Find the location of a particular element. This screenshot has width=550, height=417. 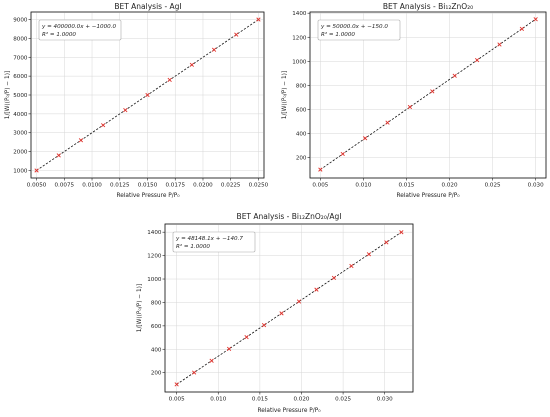

y-tick-label: 1400 is located at coordinates (154, 233).